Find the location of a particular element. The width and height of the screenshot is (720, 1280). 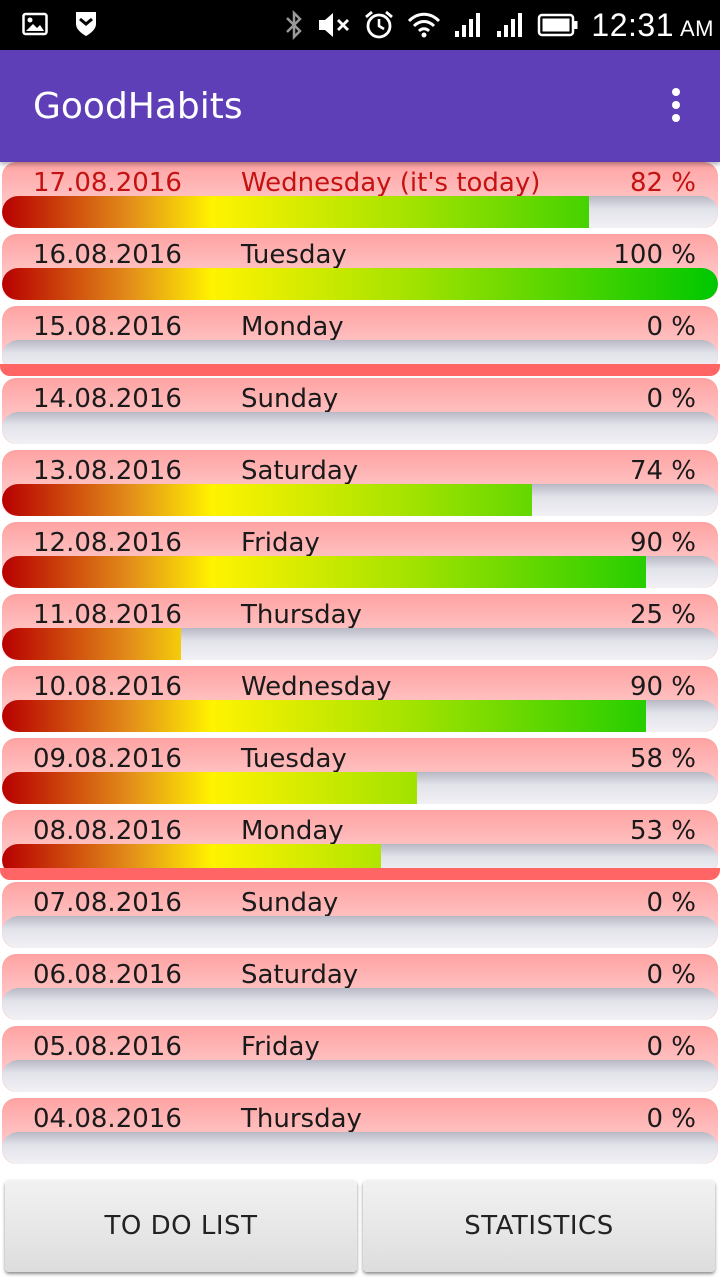

day-date: 15.08.2016 is located at coordinates (107, 327).